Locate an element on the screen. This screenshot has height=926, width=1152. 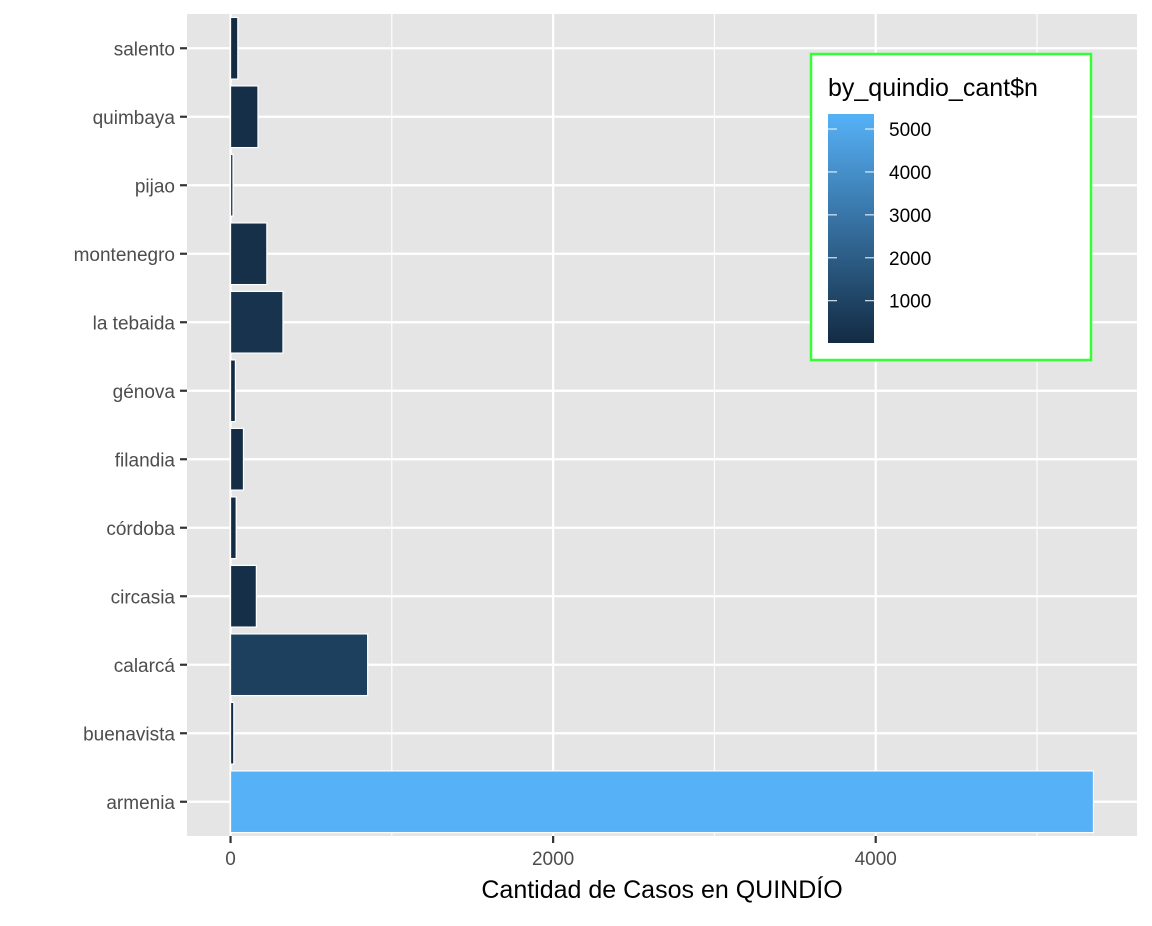
bar-salento is located at coordinates (234, 48).